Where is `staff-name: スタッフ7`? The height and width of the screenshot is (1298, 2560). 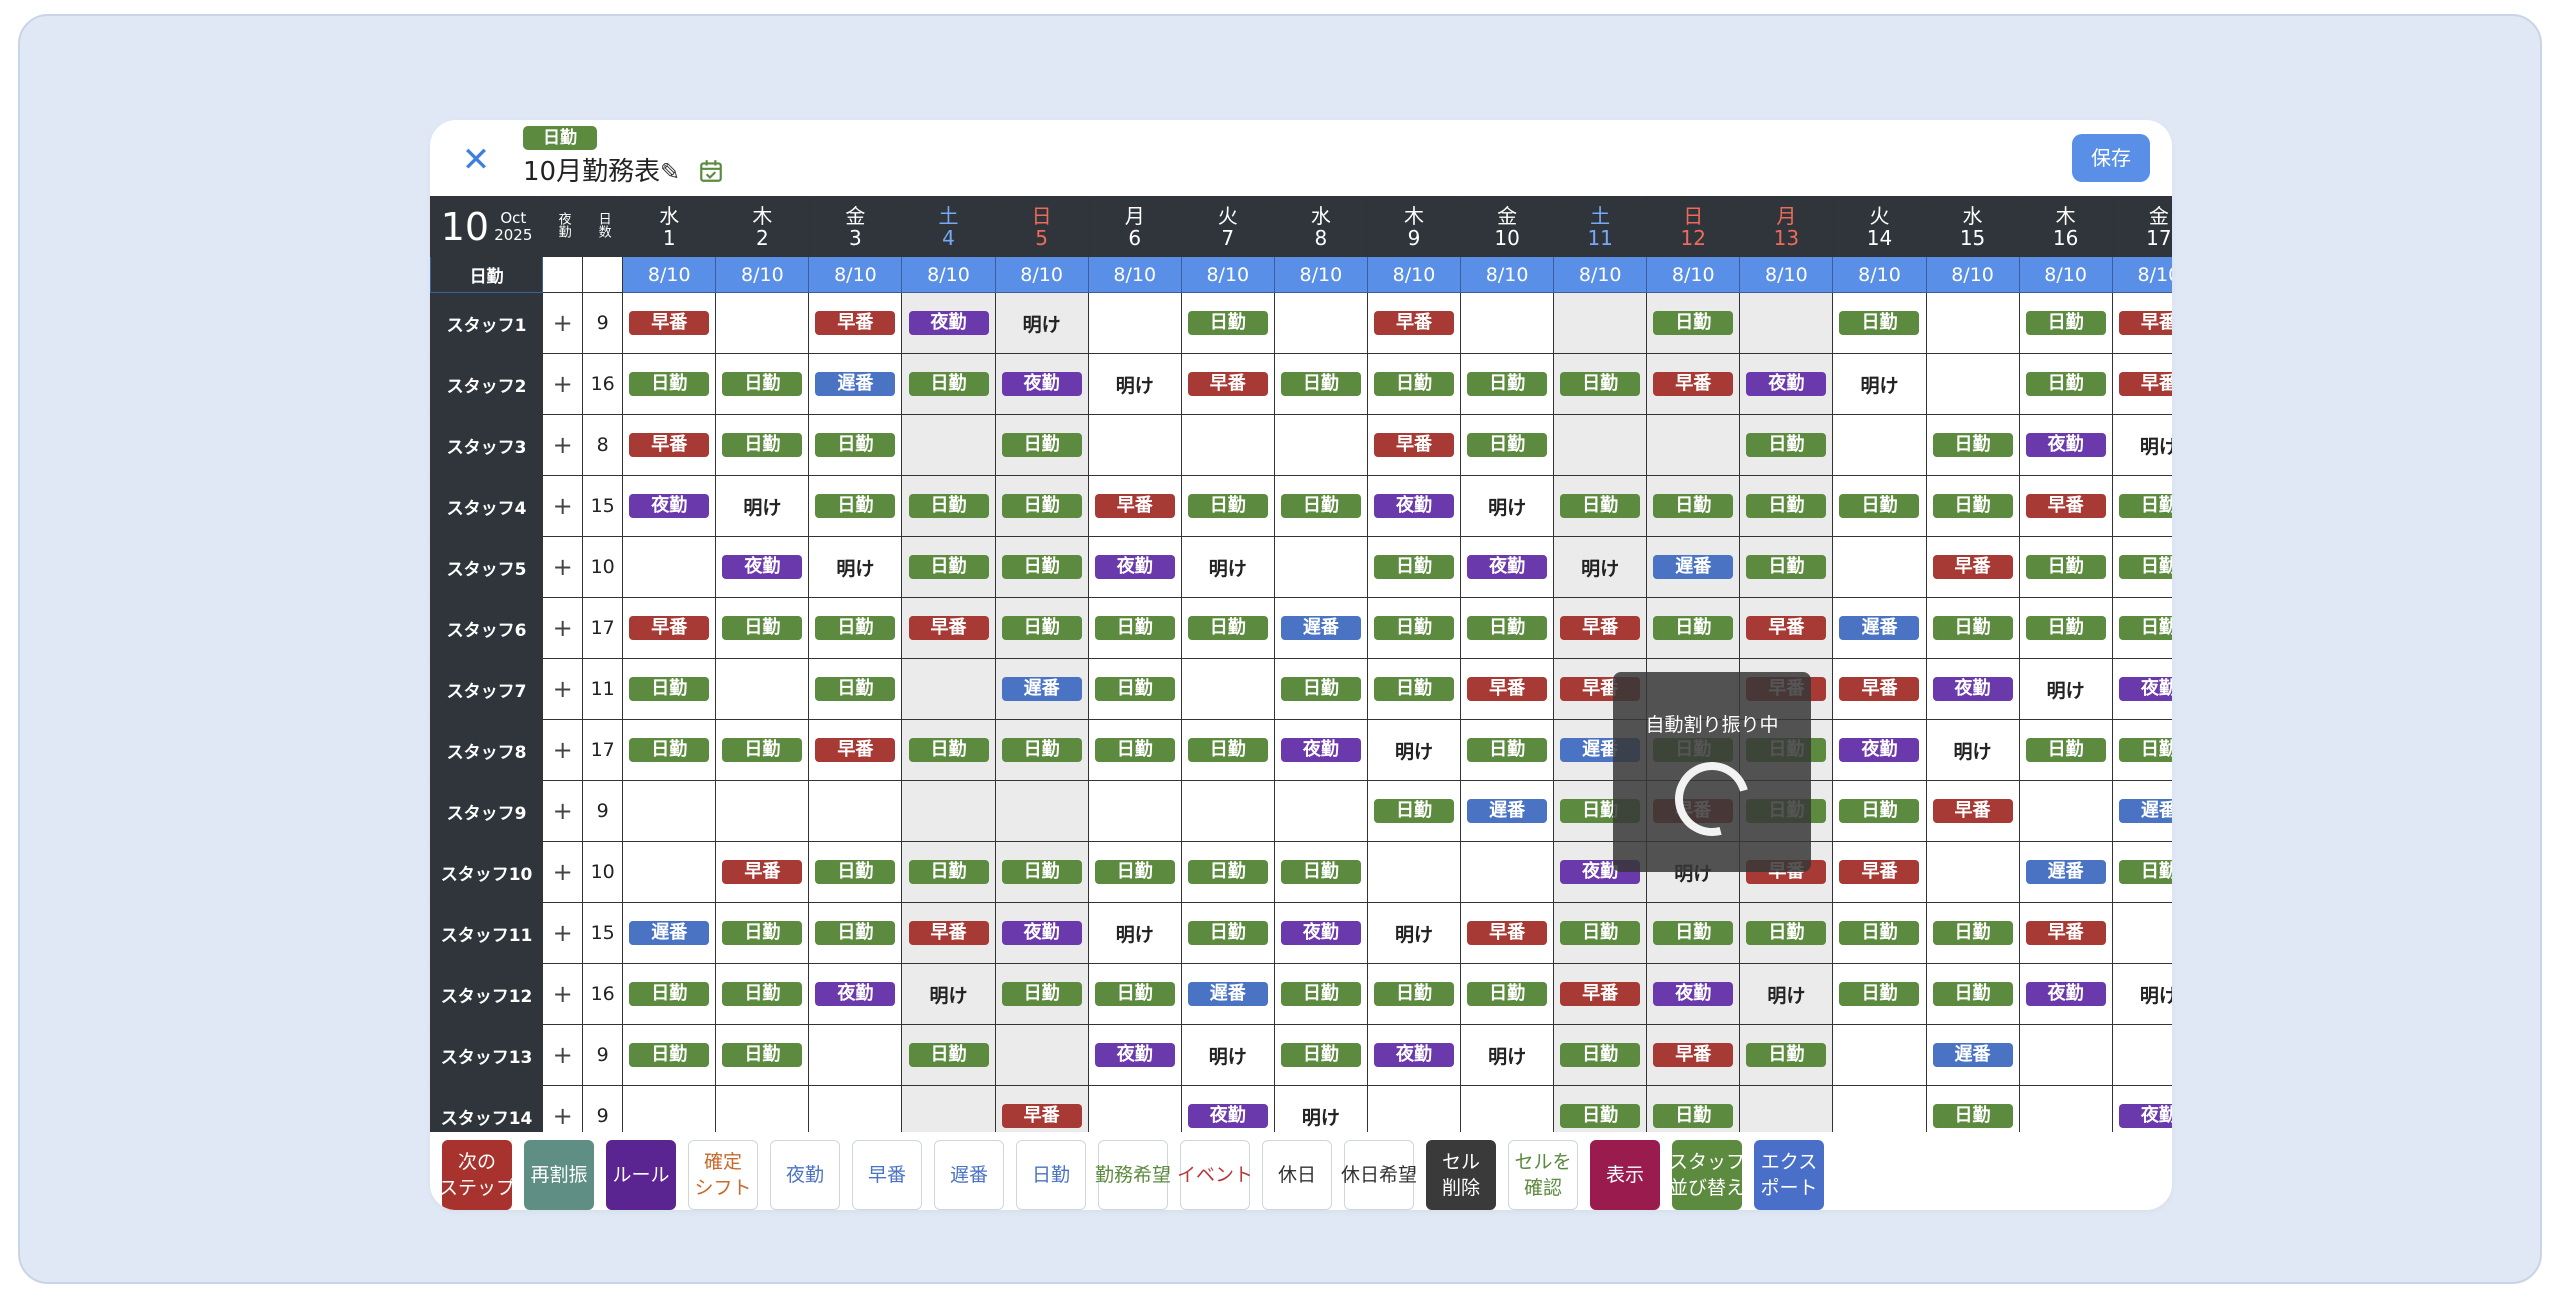 staff-name: スタッフ7 is located at coordinates (487, 689).